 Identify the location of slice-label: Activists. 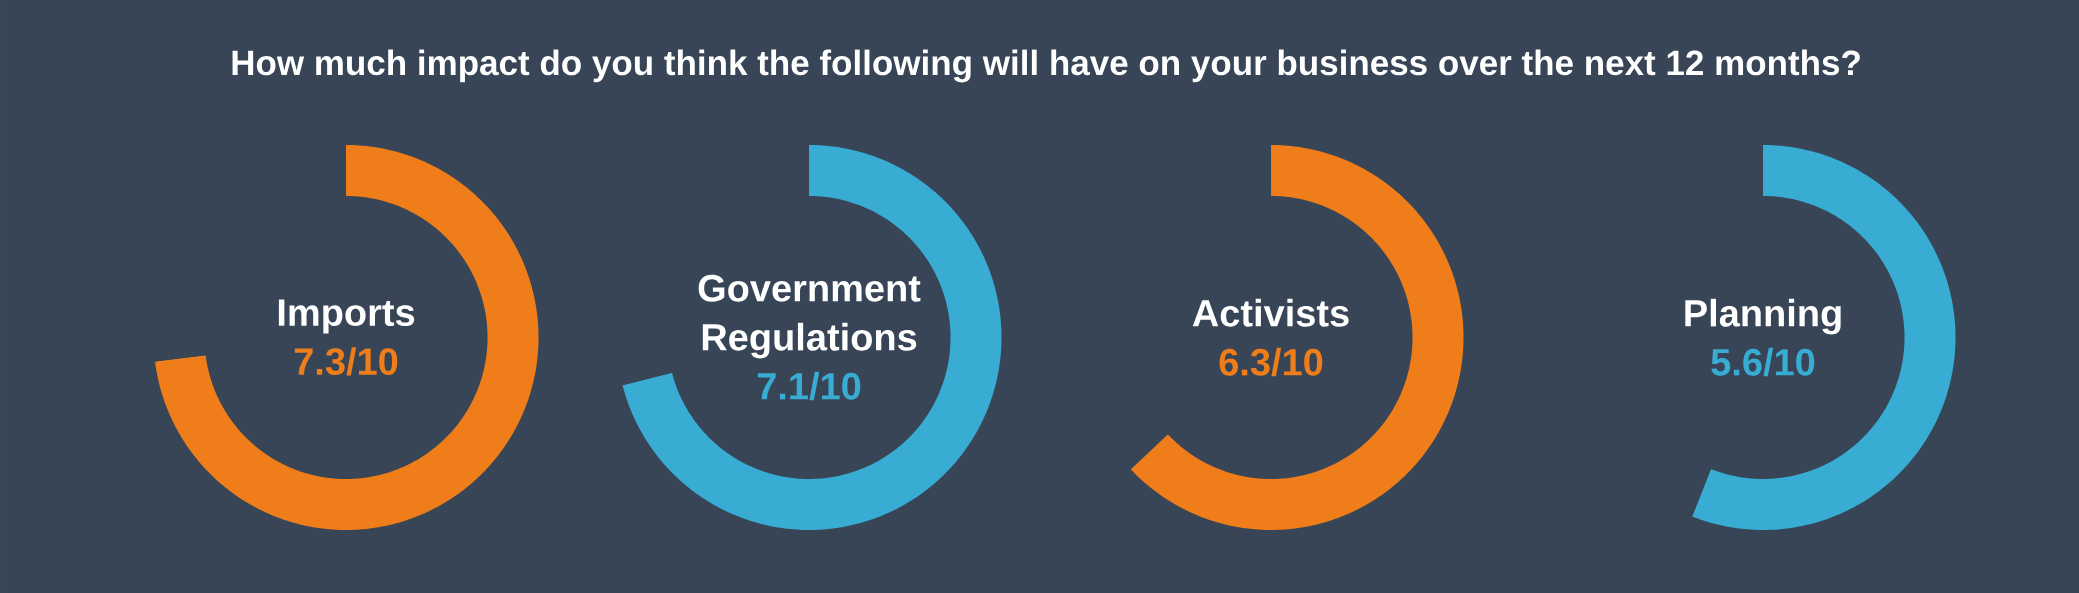
(1270, 312).